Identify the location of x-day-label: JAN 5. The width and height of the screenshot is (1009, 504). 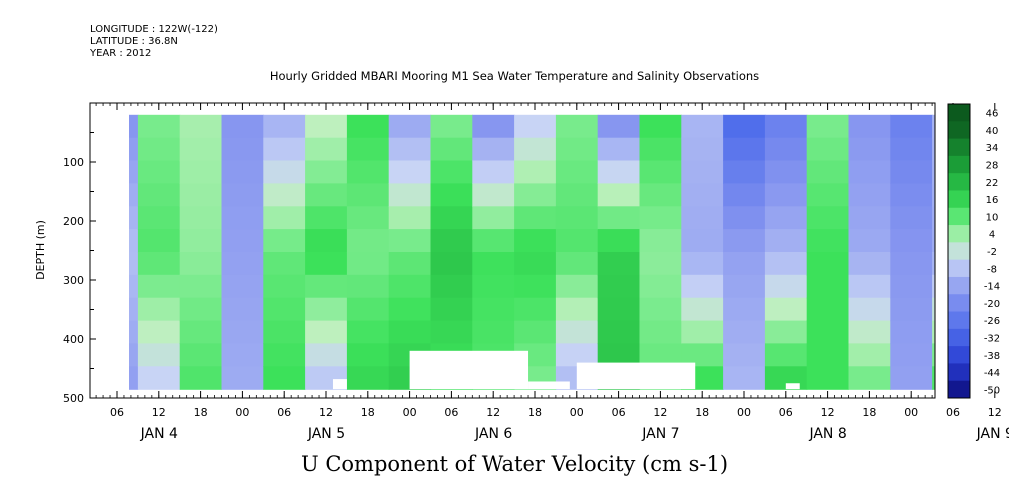
(326, 434).